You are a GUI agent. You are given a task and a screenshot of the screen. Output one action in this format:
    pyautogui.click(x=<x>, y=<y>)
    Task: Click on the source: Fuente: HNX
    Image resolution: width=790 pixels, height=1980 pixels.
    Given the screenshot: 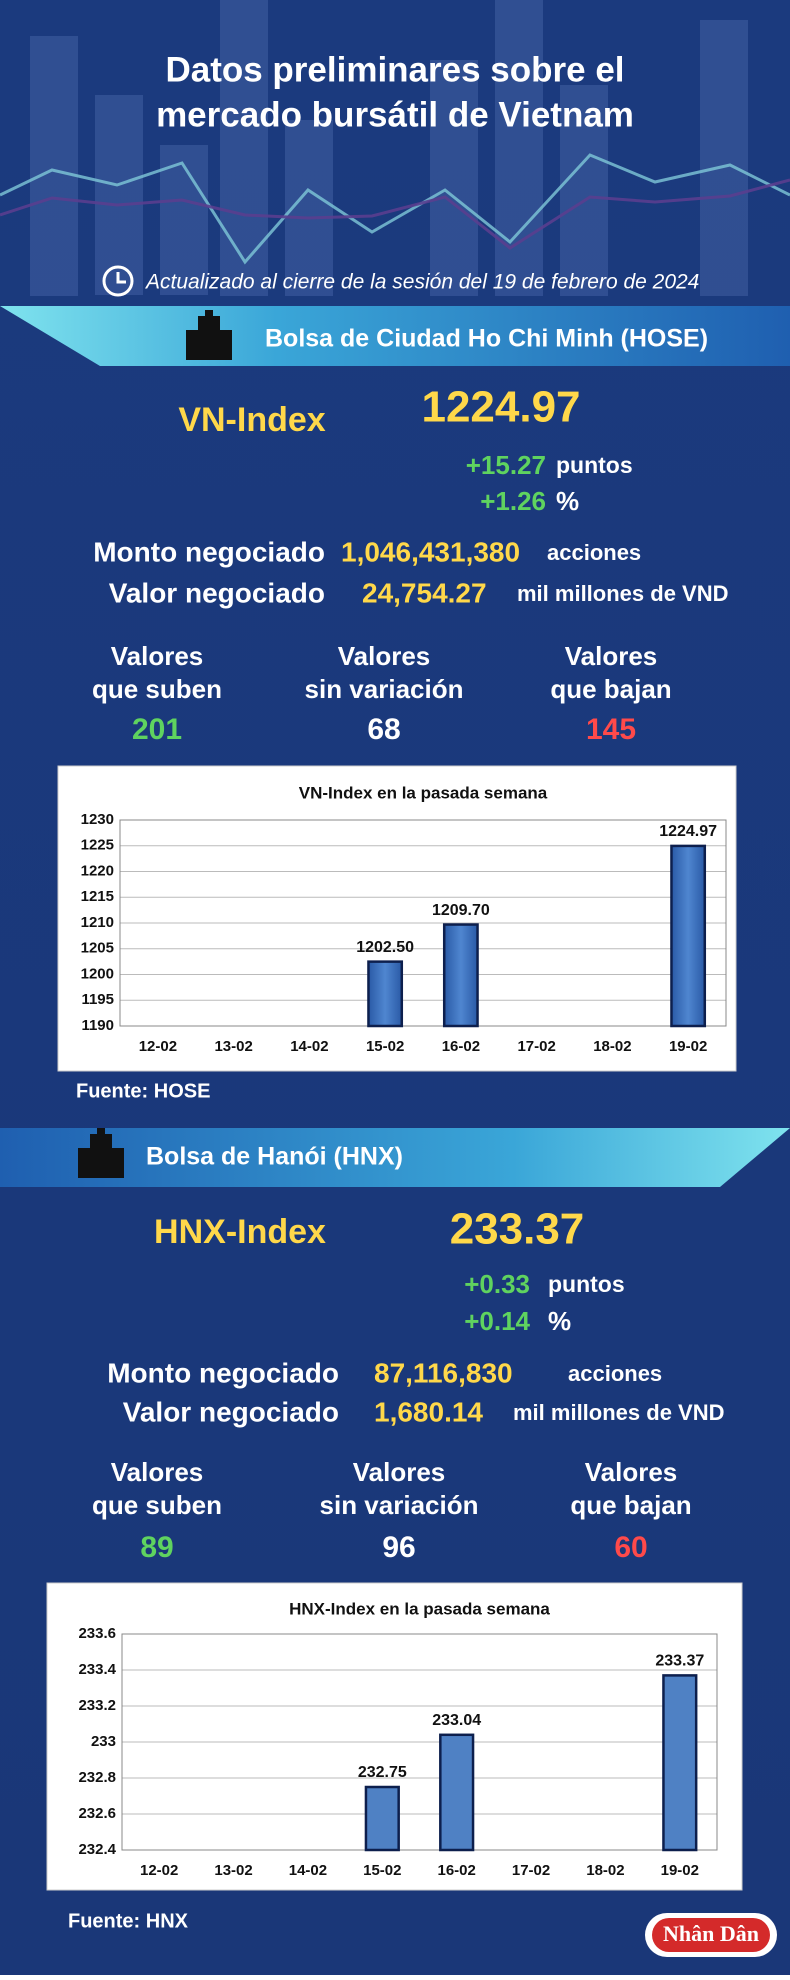 What is the action you would take?
    pyautogui.click(x=128, y=1921)
    